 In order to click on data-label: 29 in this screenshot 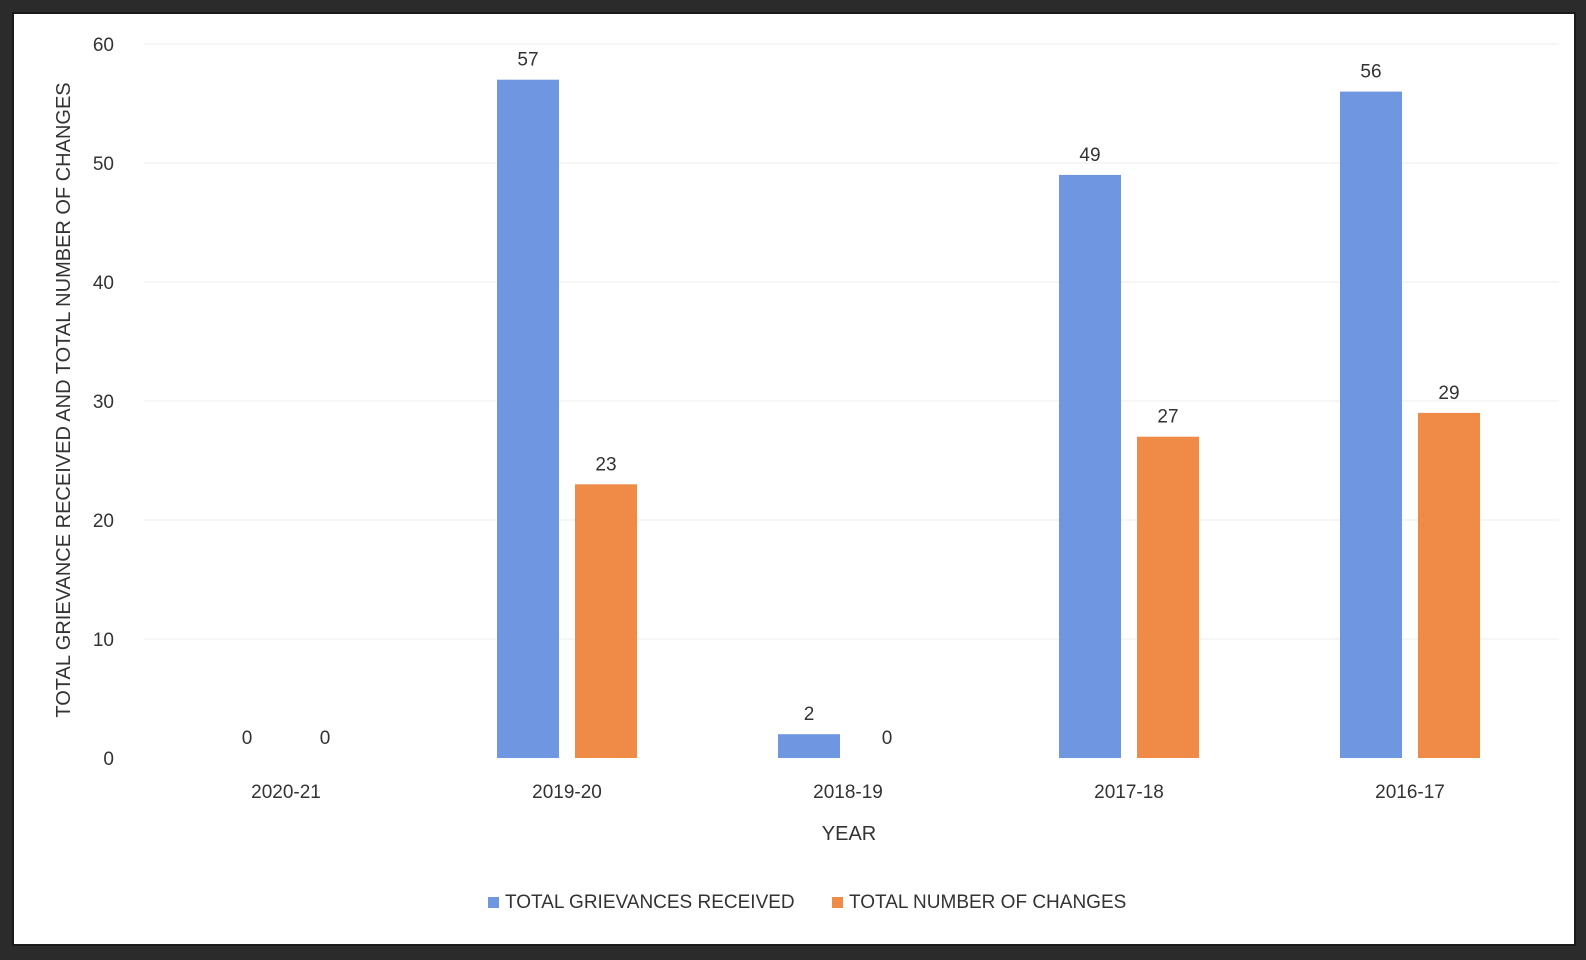, I will do `click(1448, 393)`.